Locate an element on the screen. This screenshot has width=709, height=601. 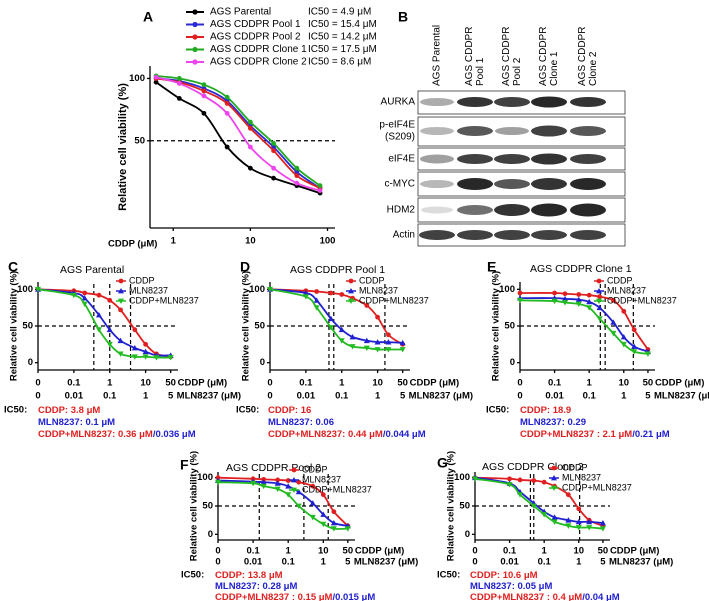
y-axis-label: Relative cell viability (%) is located at coordinates (123, 147).